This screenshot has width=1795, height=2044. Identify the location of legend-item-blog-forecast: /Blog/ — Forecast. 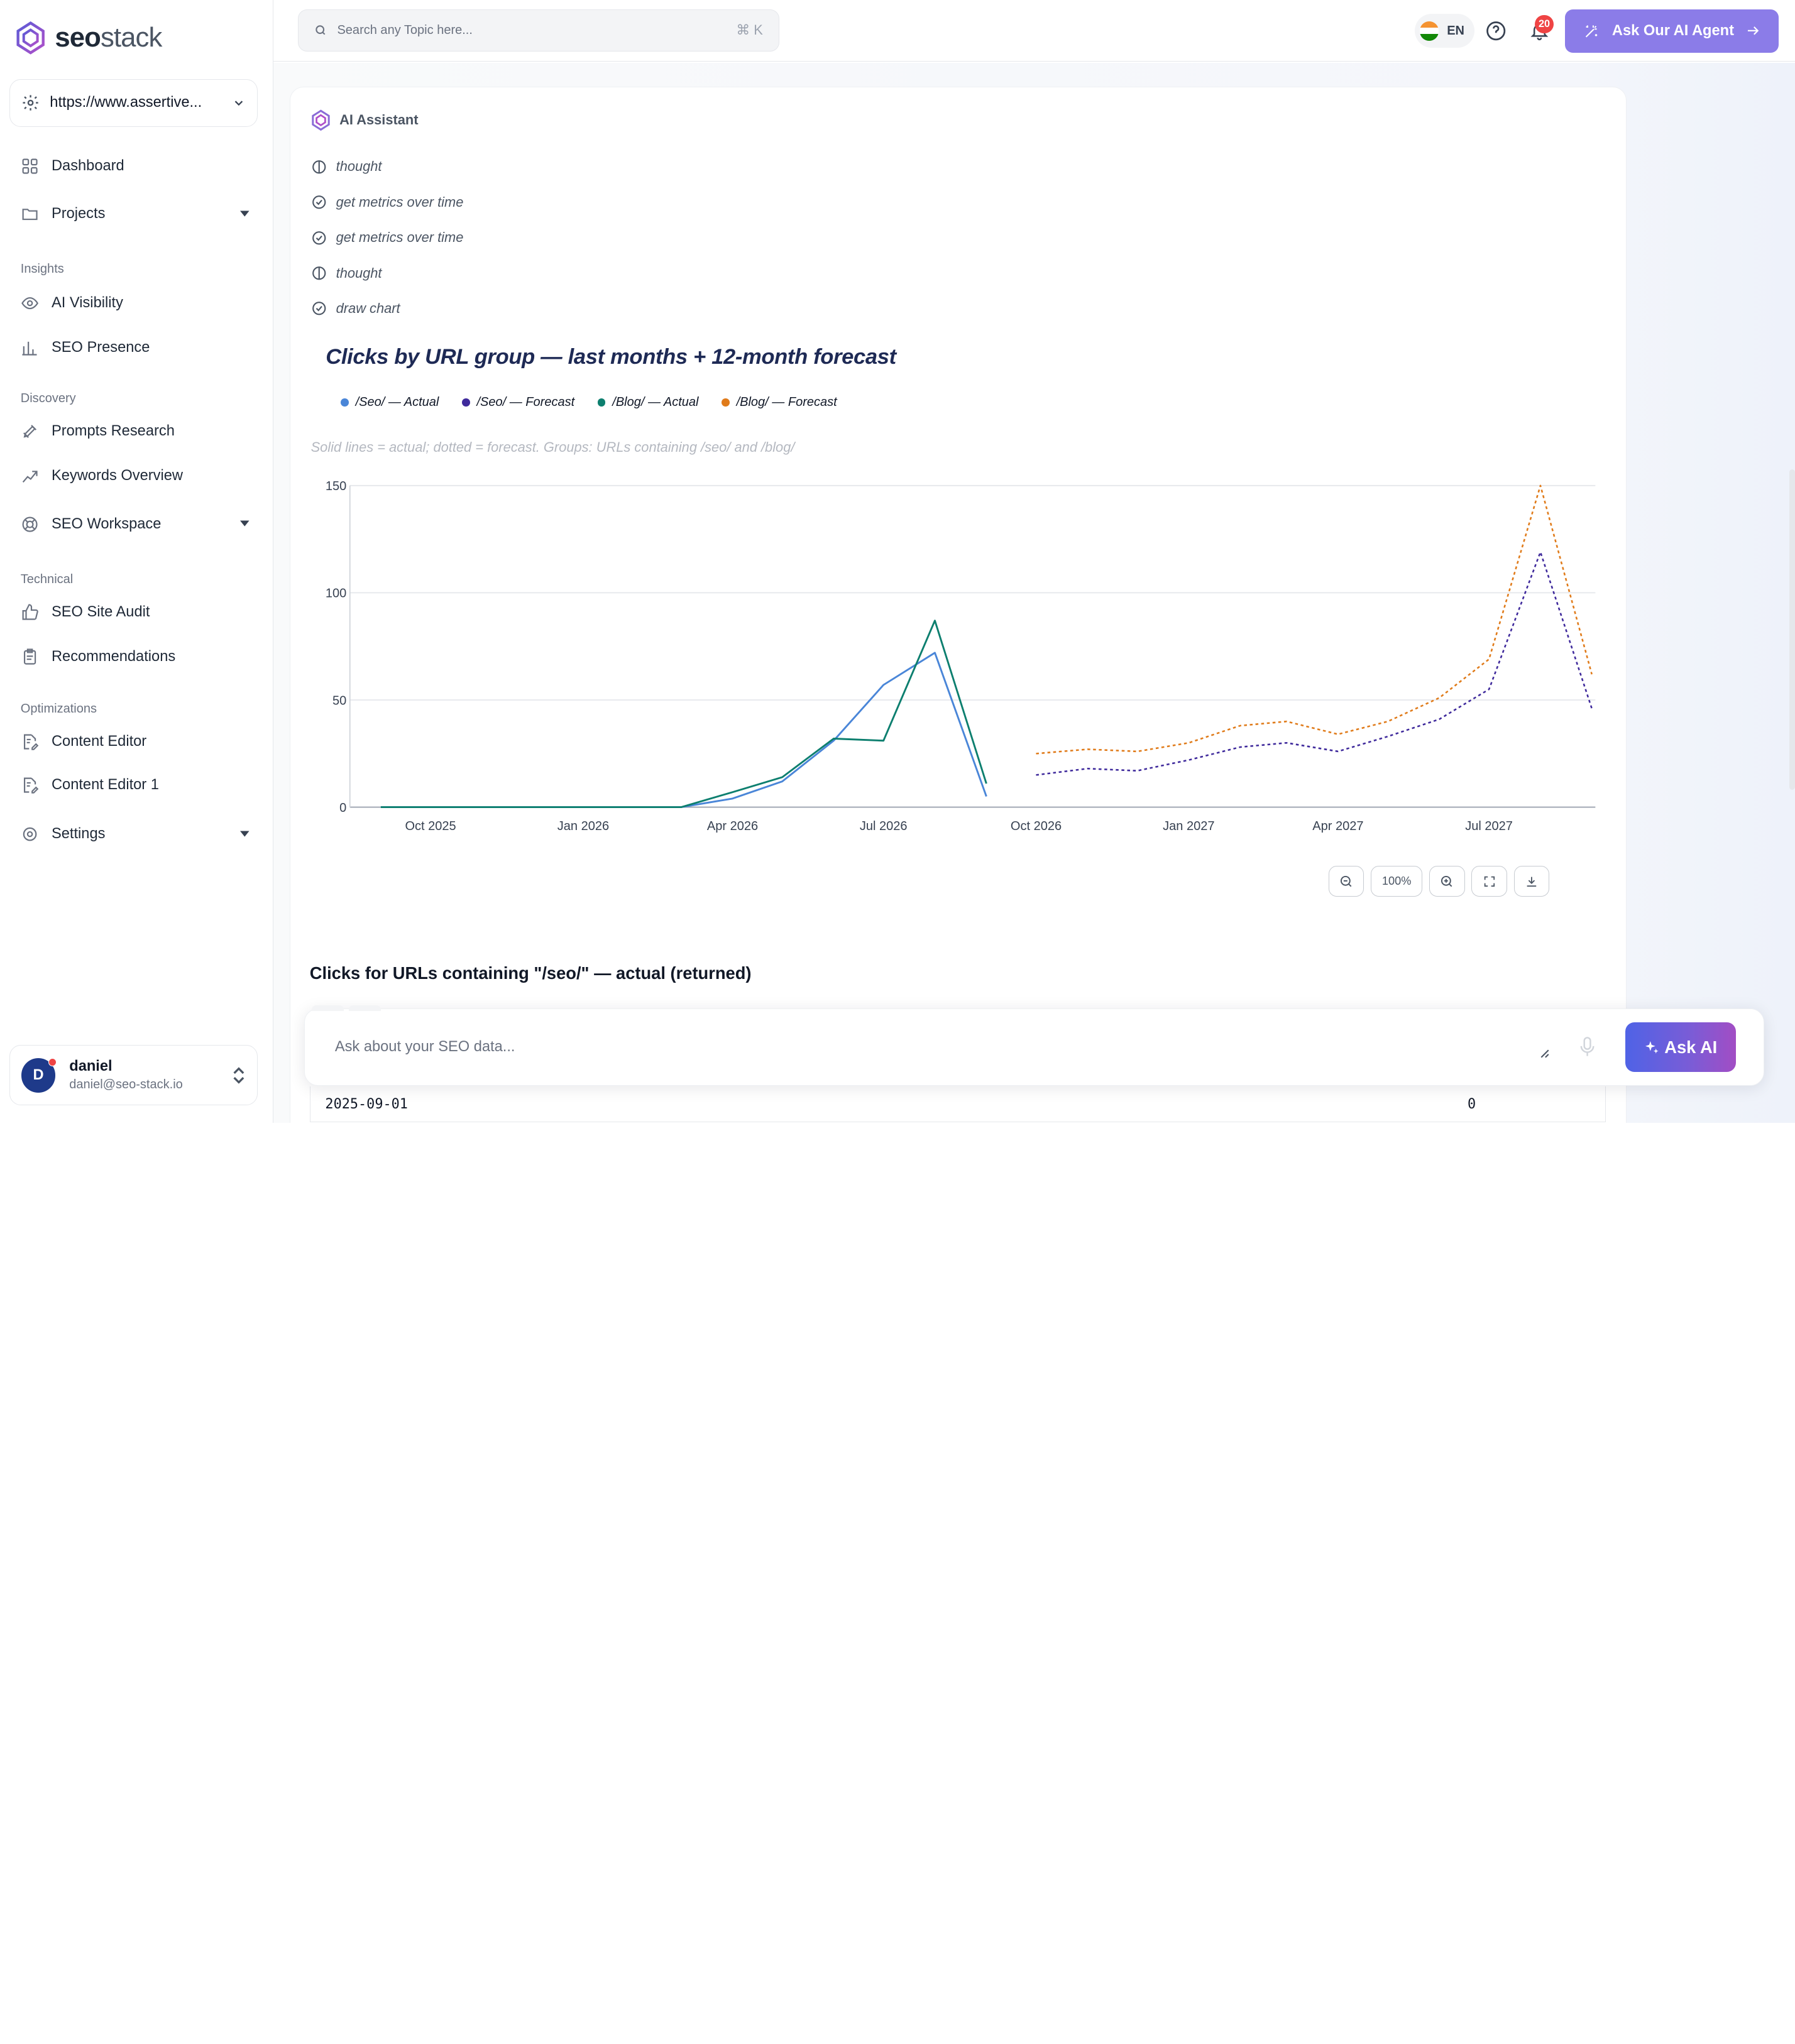
(779, 403).